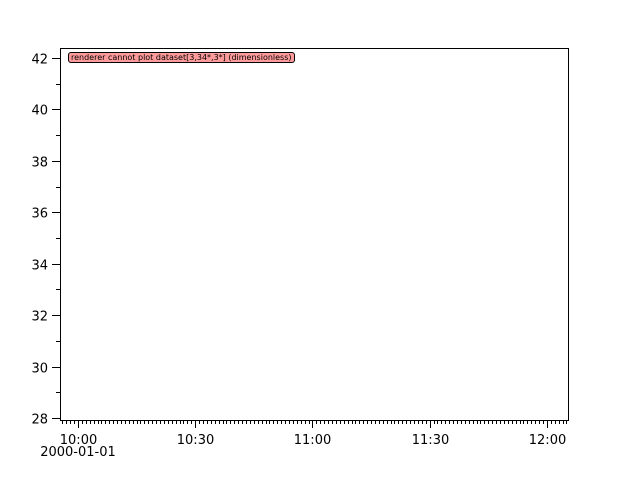 This screenshot has height=480, width=640. What do you see at coordinates (39, 60) in the screenshot?
I see `y-tick-label: 42` at bounding box center [39, 60].